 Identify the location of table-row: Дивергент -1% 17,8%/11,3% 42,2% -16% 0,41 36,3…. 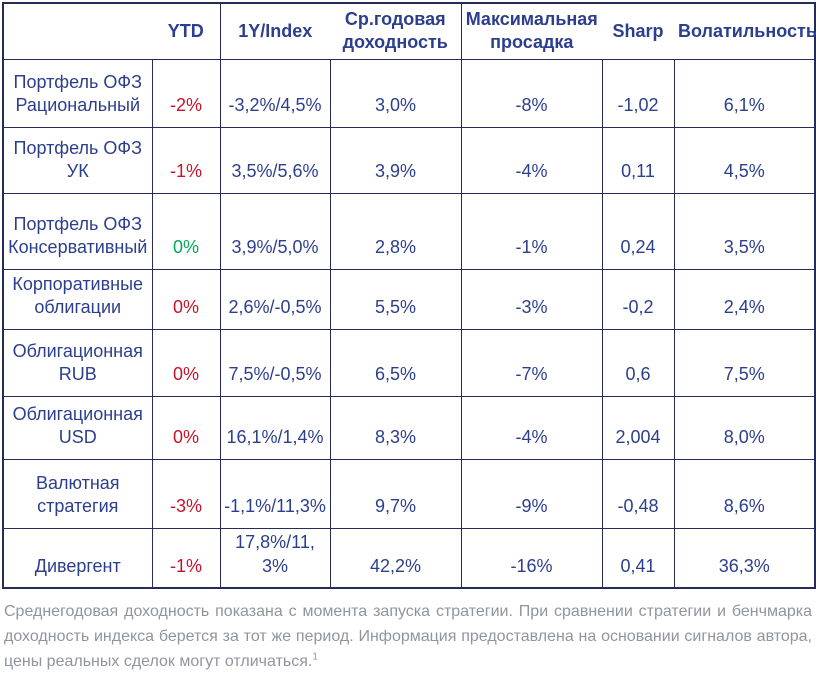
(409, 558).